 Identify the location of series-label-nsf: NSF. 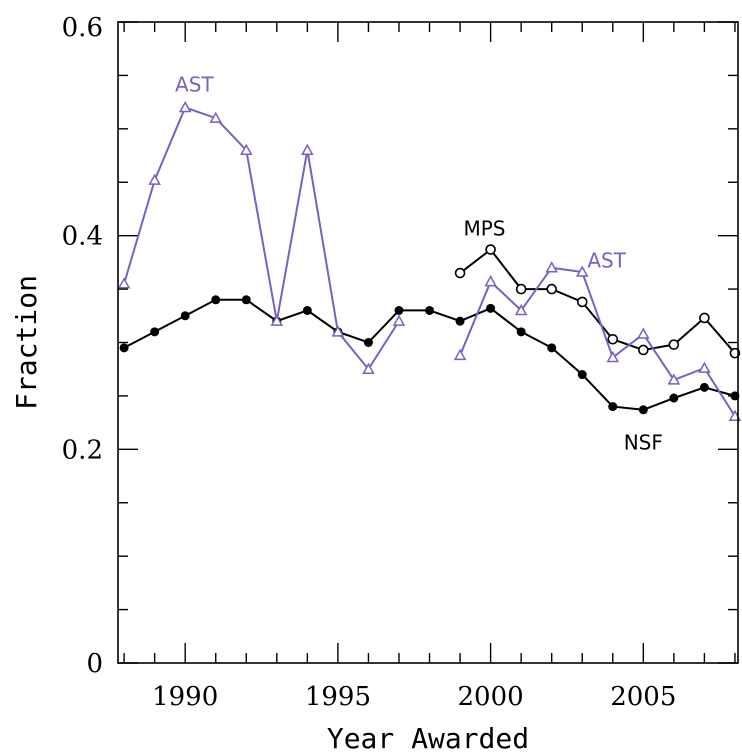
(643, 442).